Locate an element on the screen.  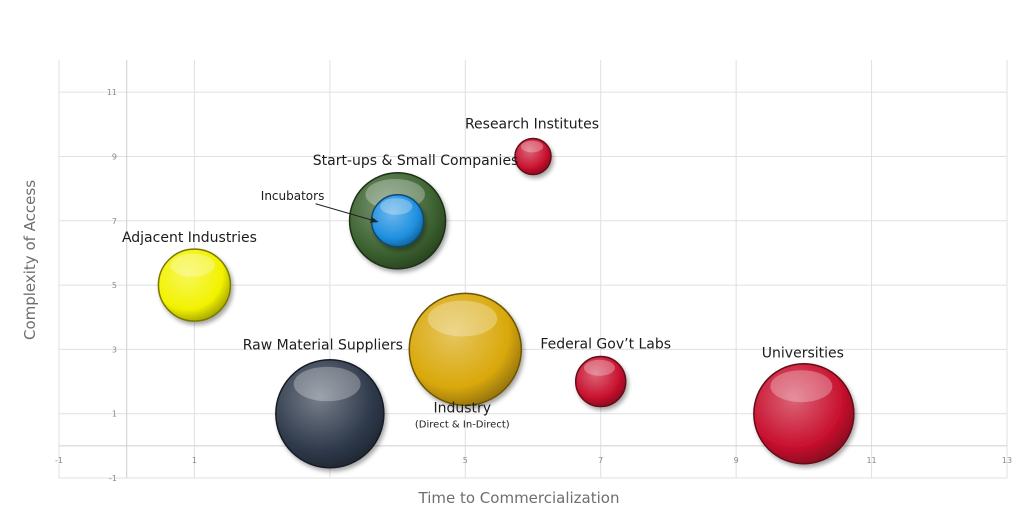
x-tick-label: 5 is located at coordinates (465, 460).